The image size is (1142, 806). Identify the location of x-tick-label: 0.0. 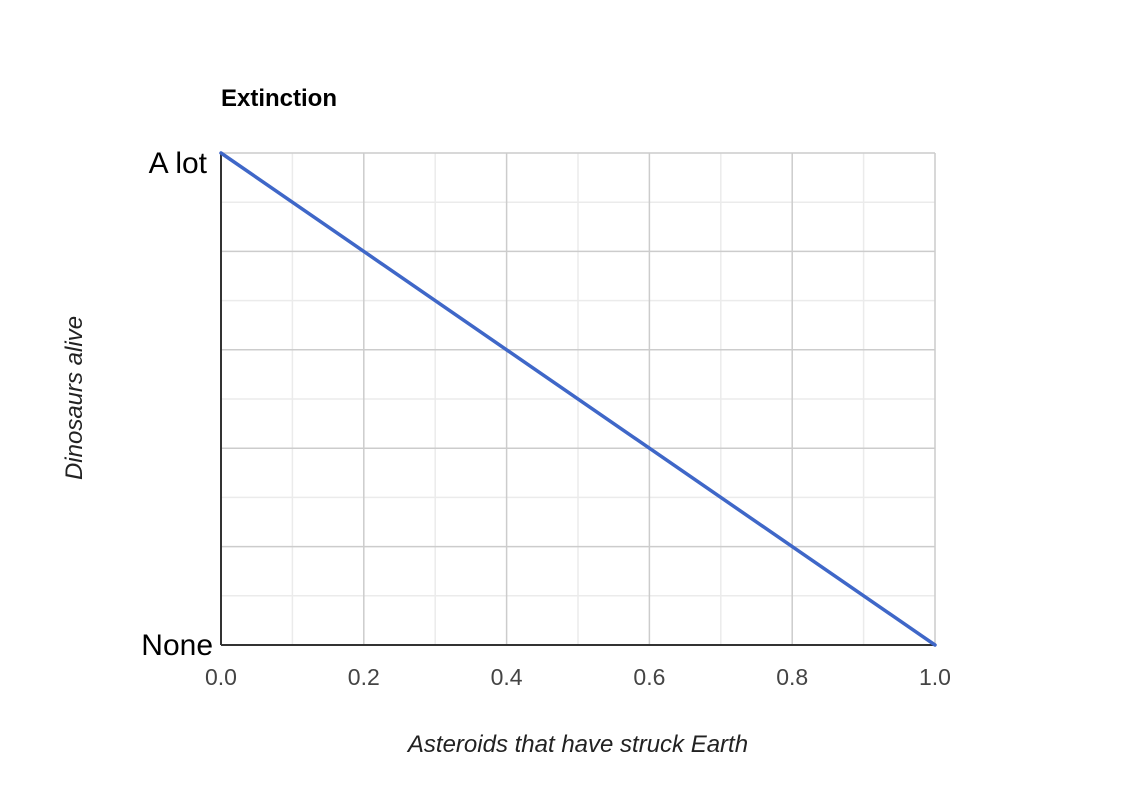
(221, 677).